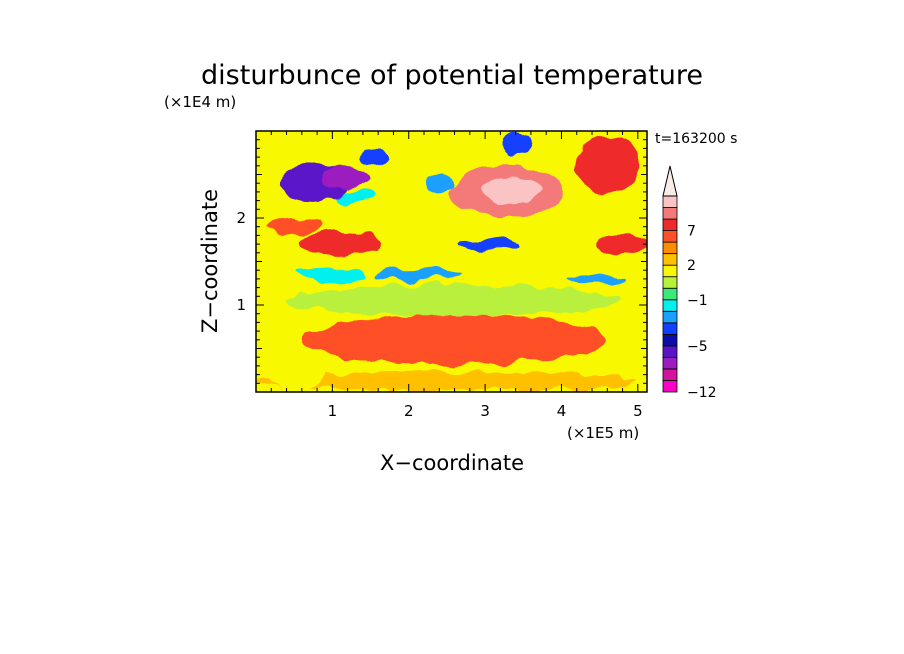 This screenshot has height=654, width=904. Describe the element at coordinates (562, 411) in the screenshot. I see `x-tick-label: 4` at that location.